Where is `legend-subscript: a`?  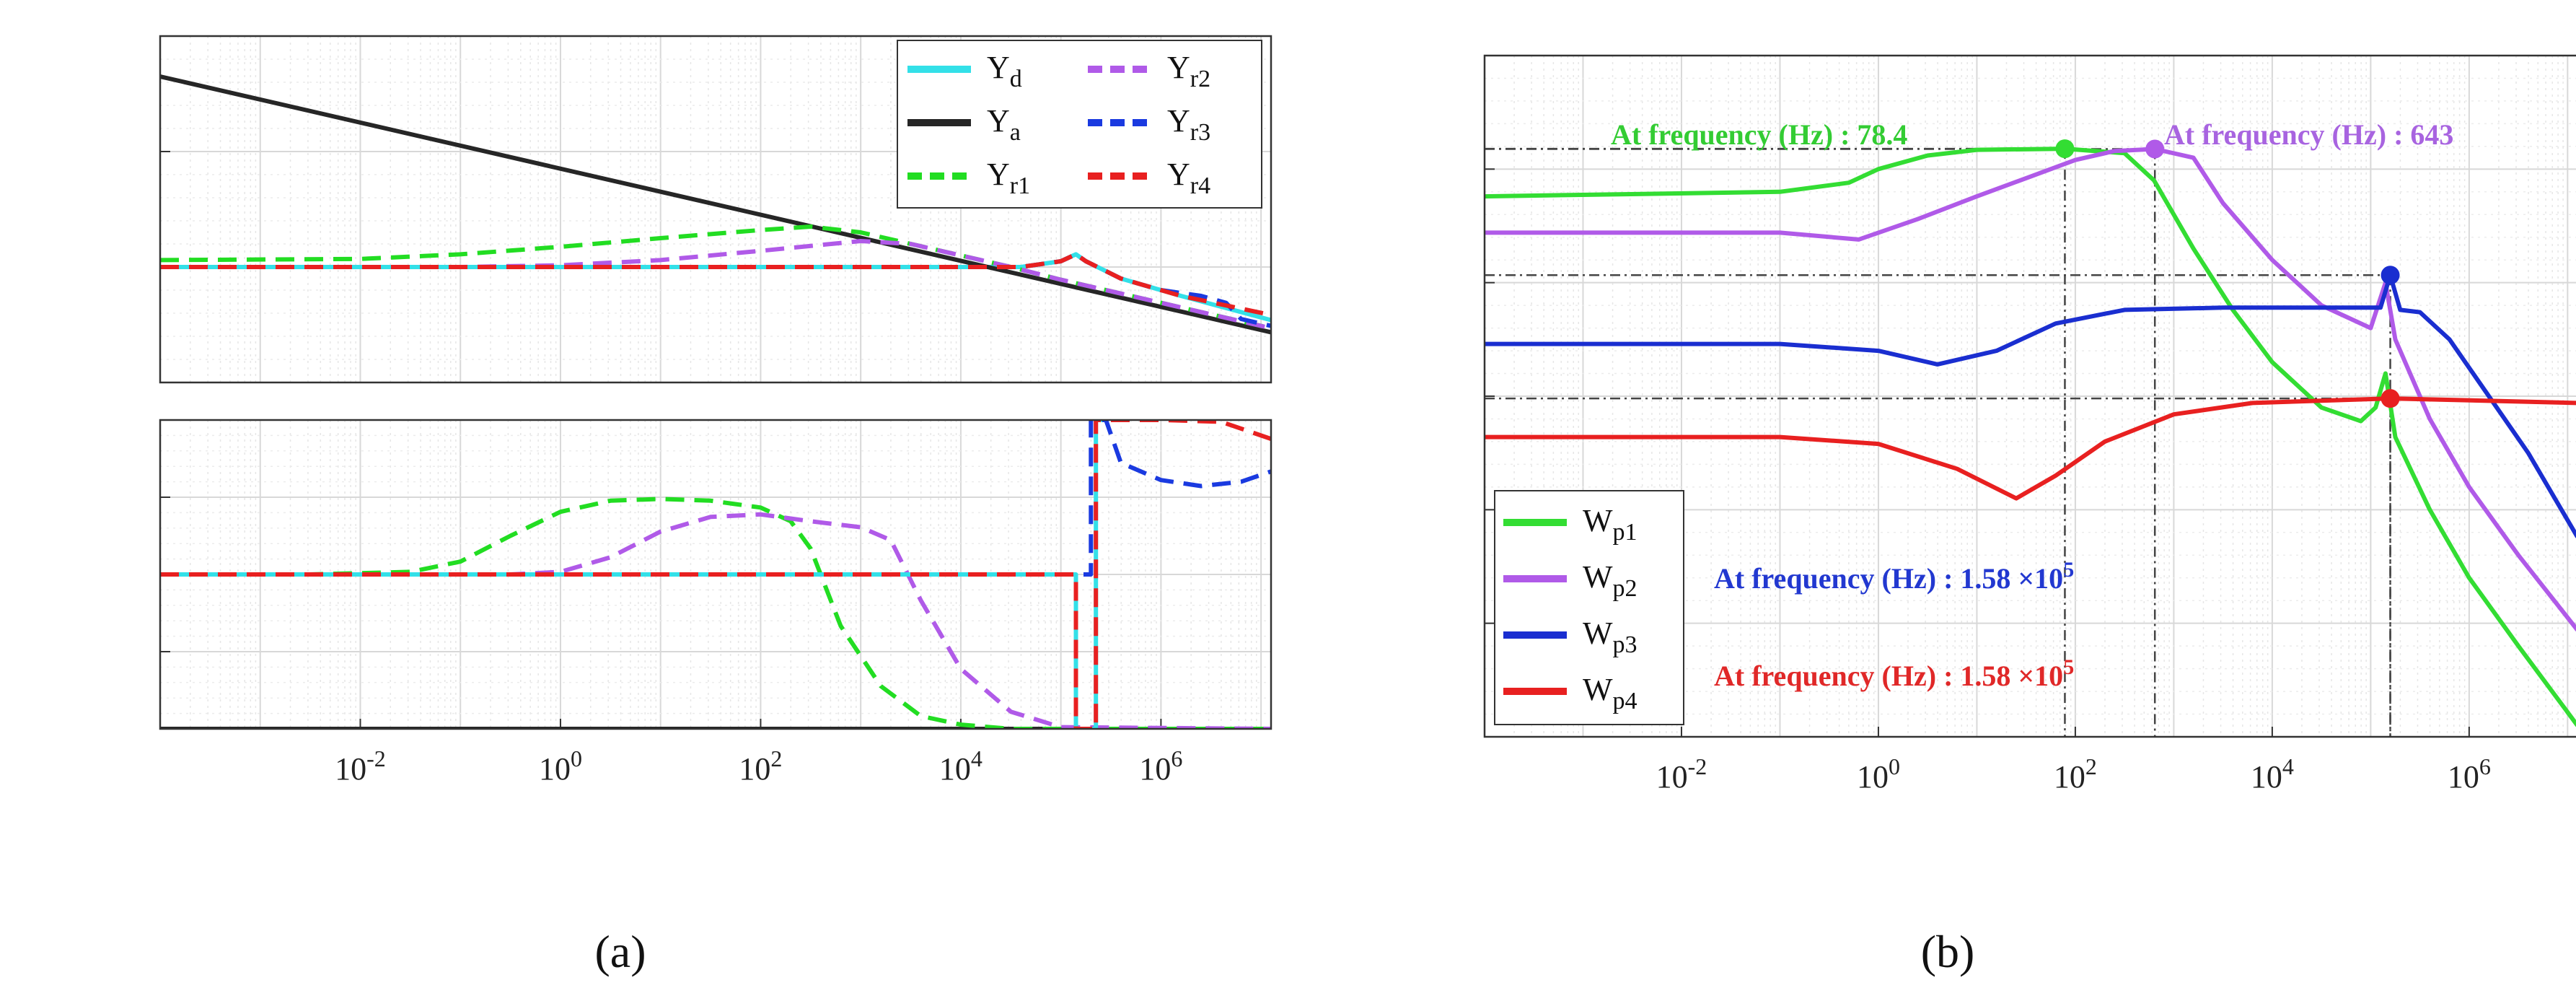
legend-subscript: a is located at coordinates (1015, 132).